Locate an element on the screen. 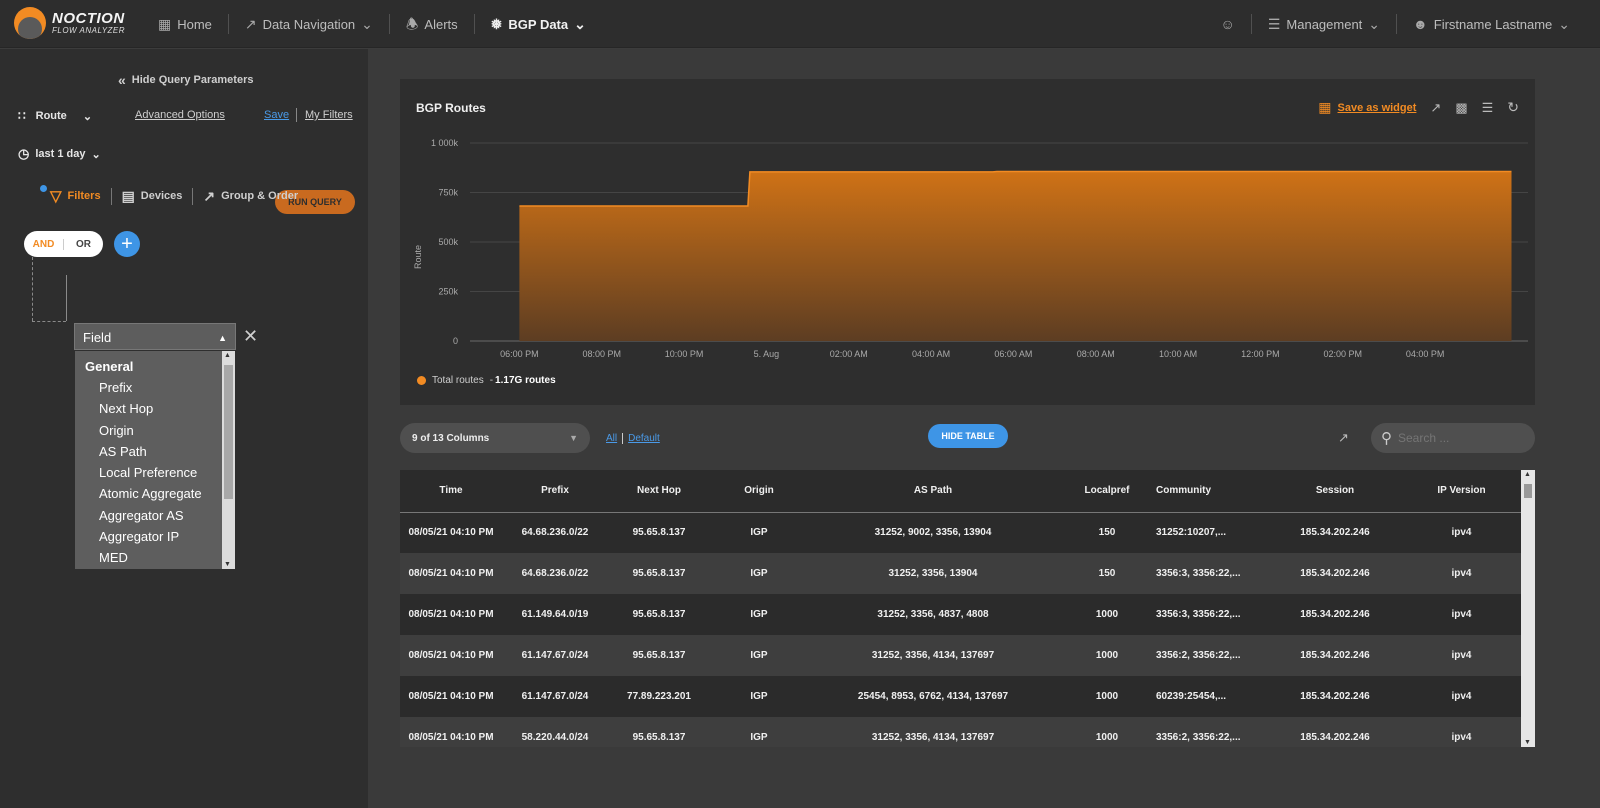  table-cell: 31252, 3356, 13904 is located at coordinates (933, 573).